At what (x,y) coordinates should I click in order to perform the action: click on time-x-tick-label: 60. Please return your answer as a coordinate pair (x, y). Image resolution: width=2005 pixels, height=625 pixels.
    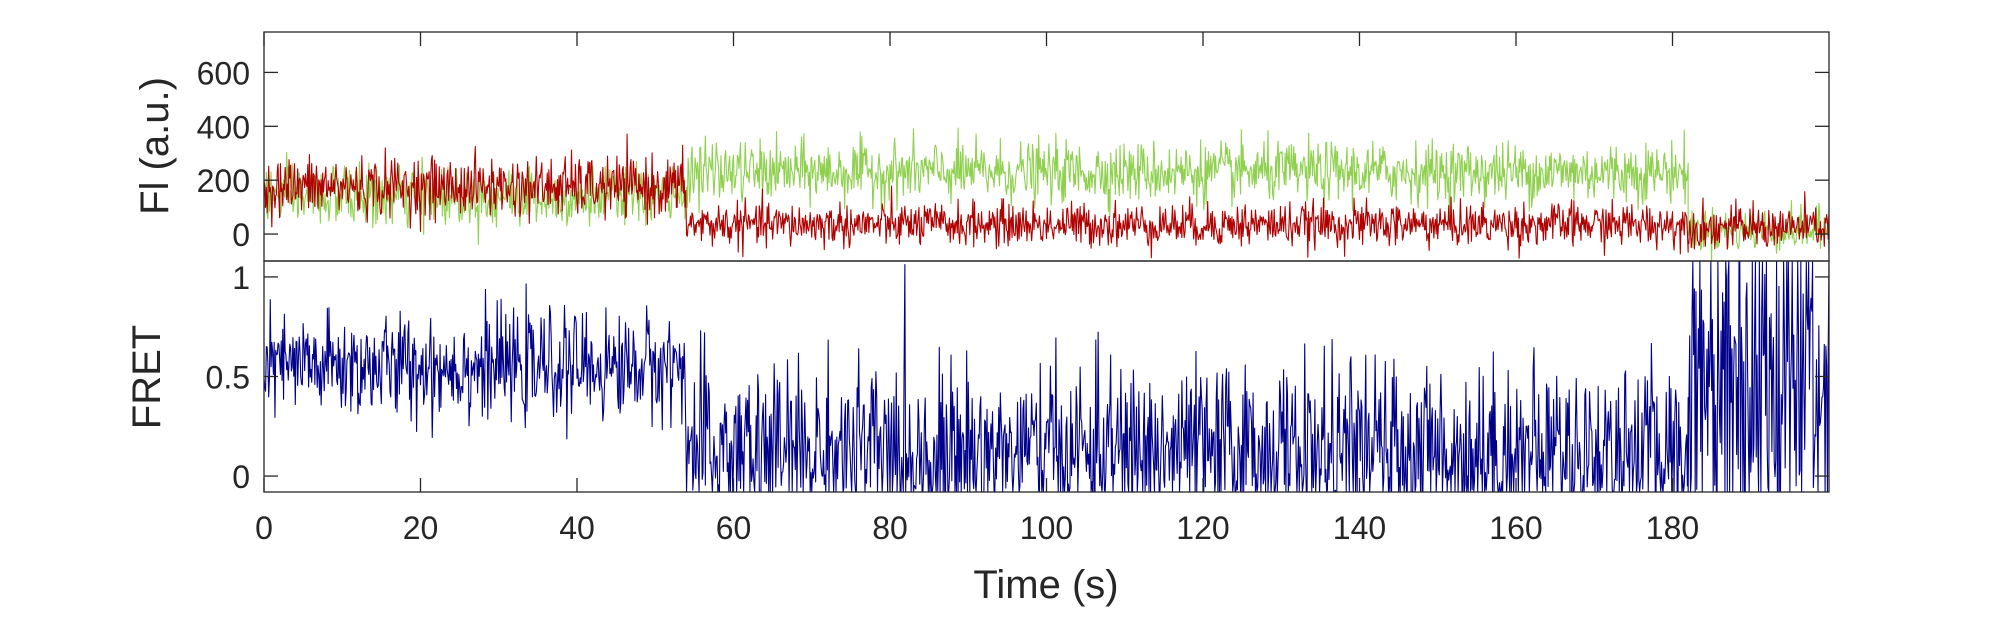
    Looking at the image, I should click on (734, 528).